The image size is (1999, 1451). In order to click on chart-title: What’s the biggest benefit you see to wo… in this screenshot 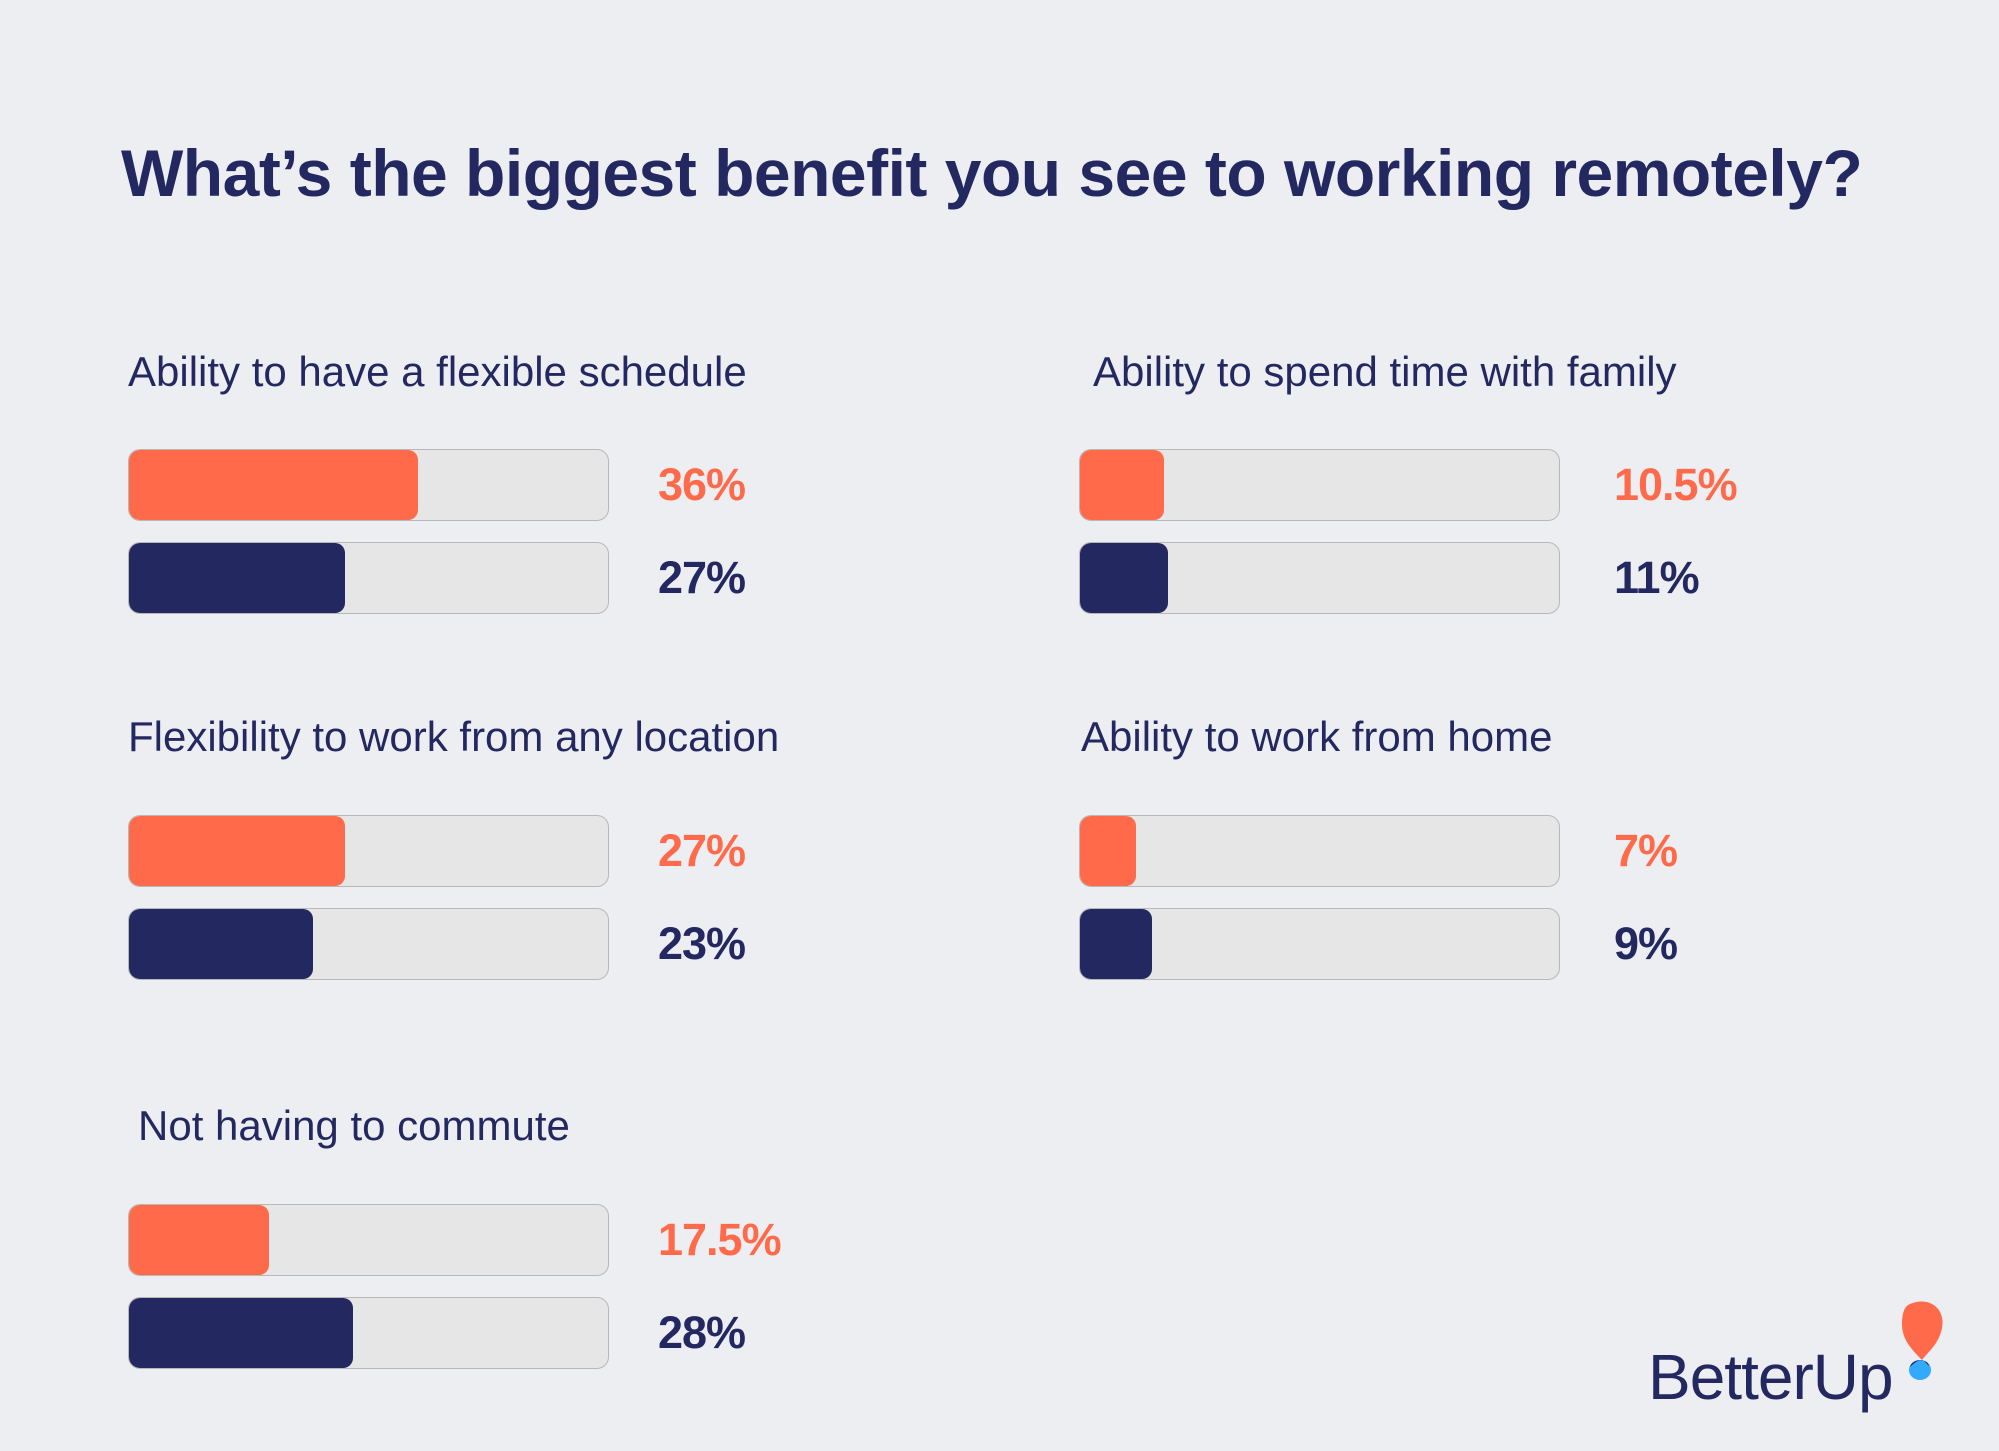, I will do `click(992, 173)`.